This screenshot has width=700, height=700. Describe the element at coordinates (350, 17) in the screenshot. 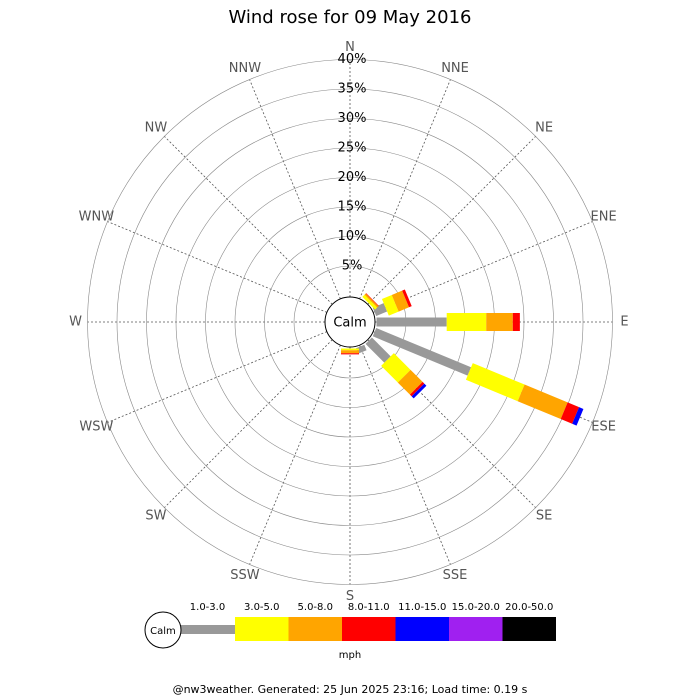

I see `chart-title: Wind rose for 09 May 2016` at that location.